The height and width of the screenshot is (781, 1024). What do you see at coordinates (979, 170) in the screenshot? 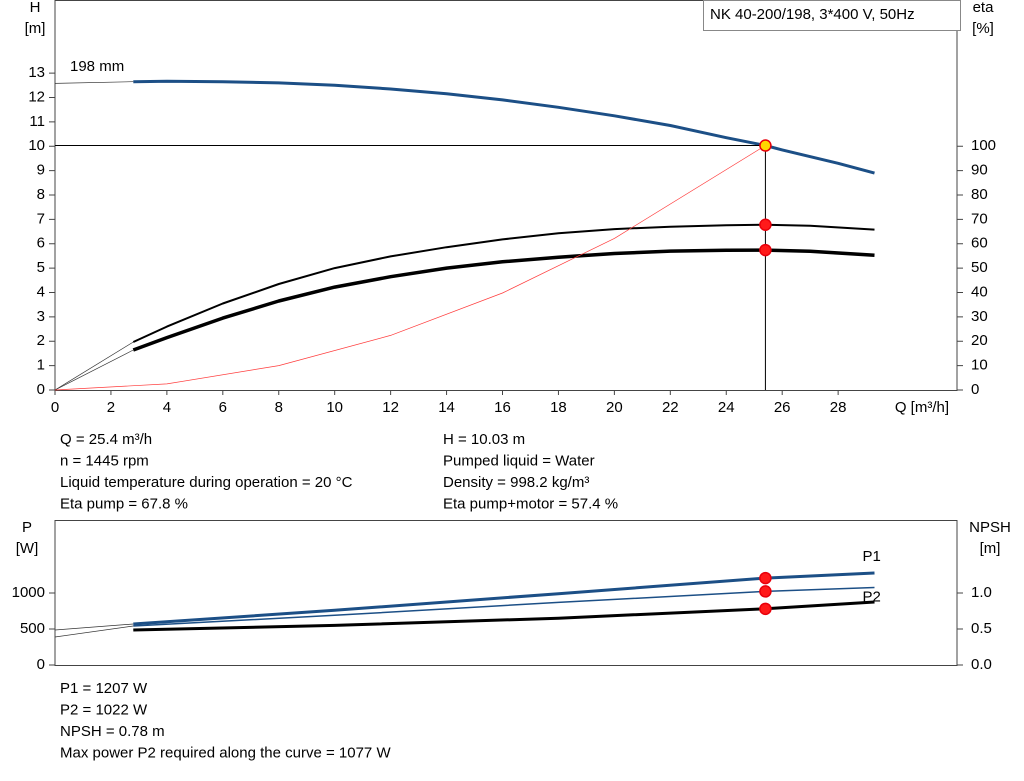
I see `y2-tick-label: 90` at bounding box center [979, 170].